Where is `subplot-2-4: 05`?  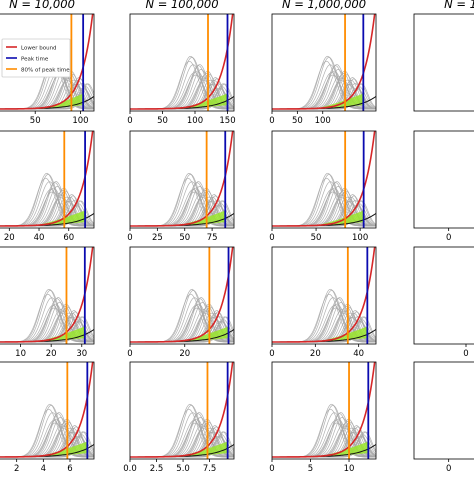 subplot-2-4: 05 is located at coordinates (443, 186).